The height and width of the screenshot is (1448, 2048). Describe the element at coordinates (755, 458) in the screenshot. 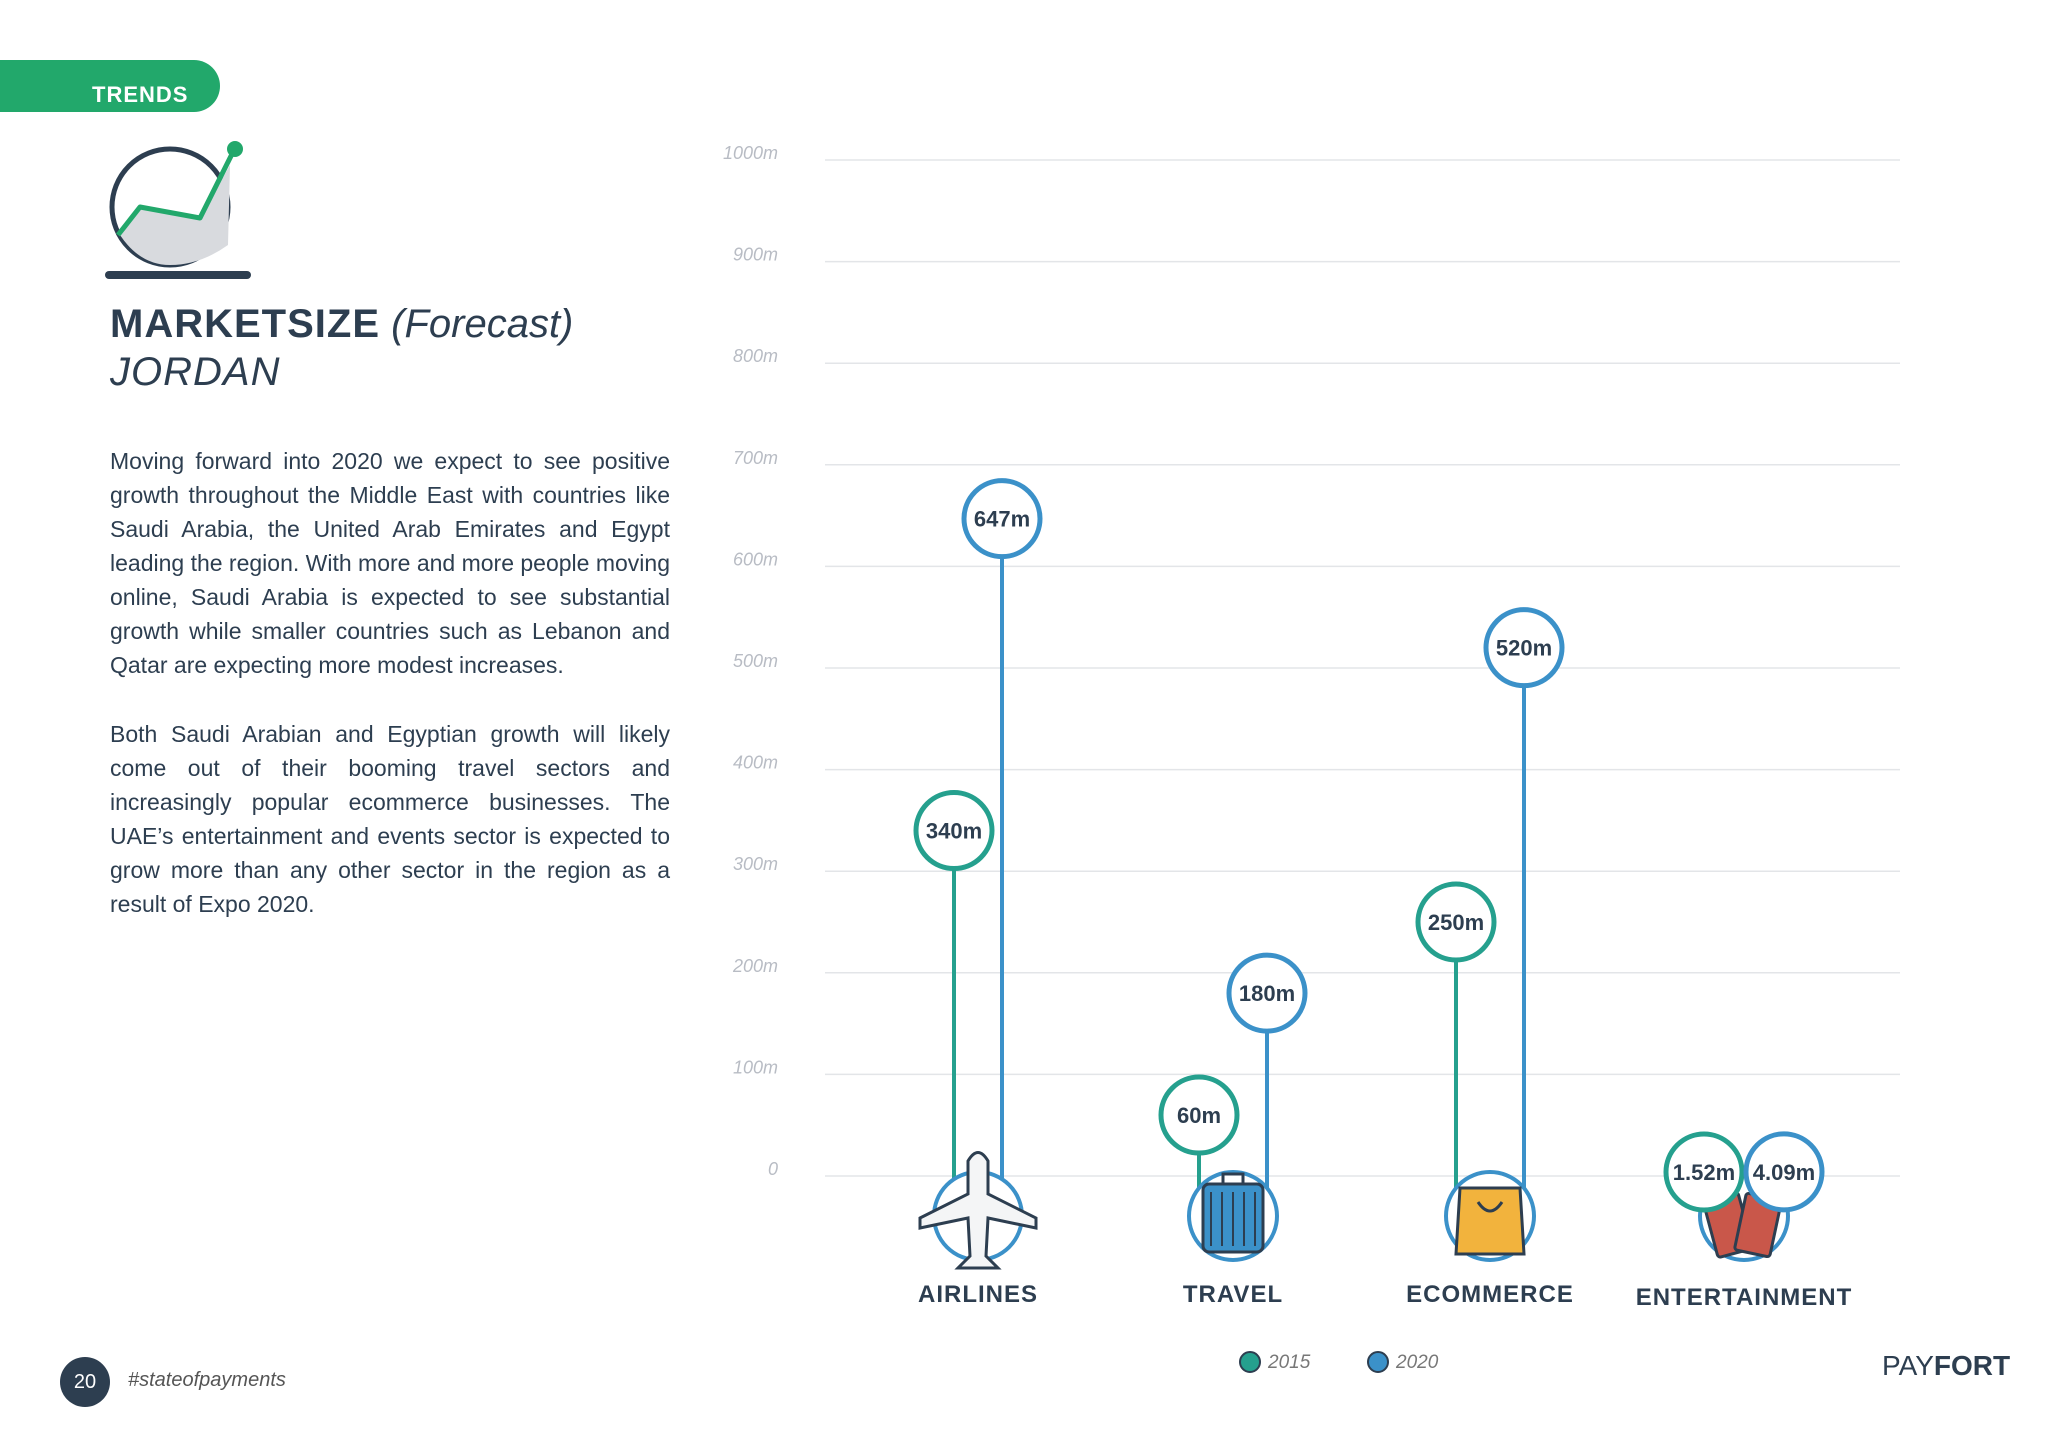

I see `y-tick-label: 700m` at that location.